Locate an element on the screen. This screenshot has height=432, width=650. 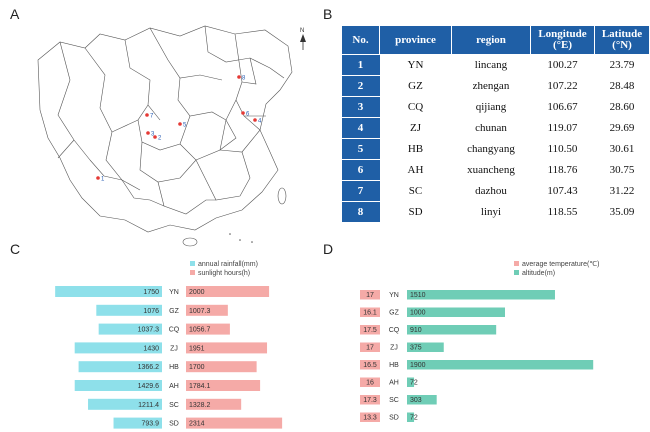
label-temperature: 16.1 is located at coordinates (370, 313).